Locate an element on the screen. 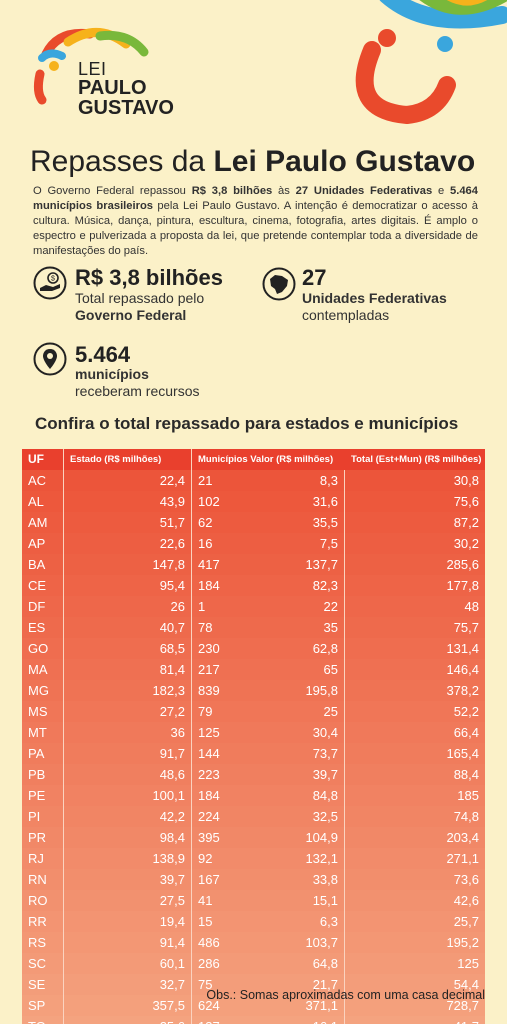 The width and height of the screenshot is (507, 1024). cell-municipios: 167 is located at coordinates (209, 879).